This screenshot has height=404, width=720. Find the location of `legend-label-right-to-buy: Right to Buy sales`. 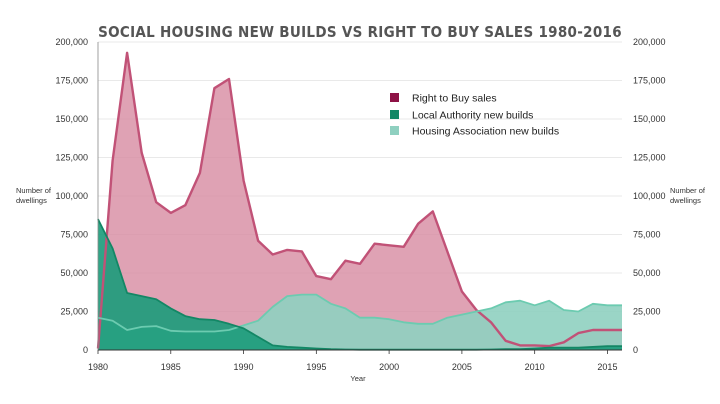

legend-label-right-to-buy: Right to Buy sales is located at coordinates (454, 99).